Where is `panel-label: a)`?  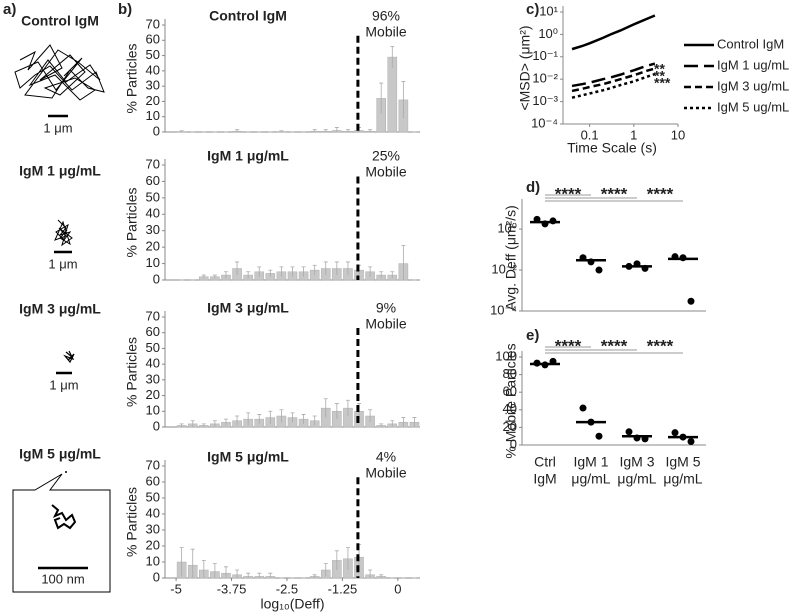 panel-label: a) is located at coordinates (9, 9).